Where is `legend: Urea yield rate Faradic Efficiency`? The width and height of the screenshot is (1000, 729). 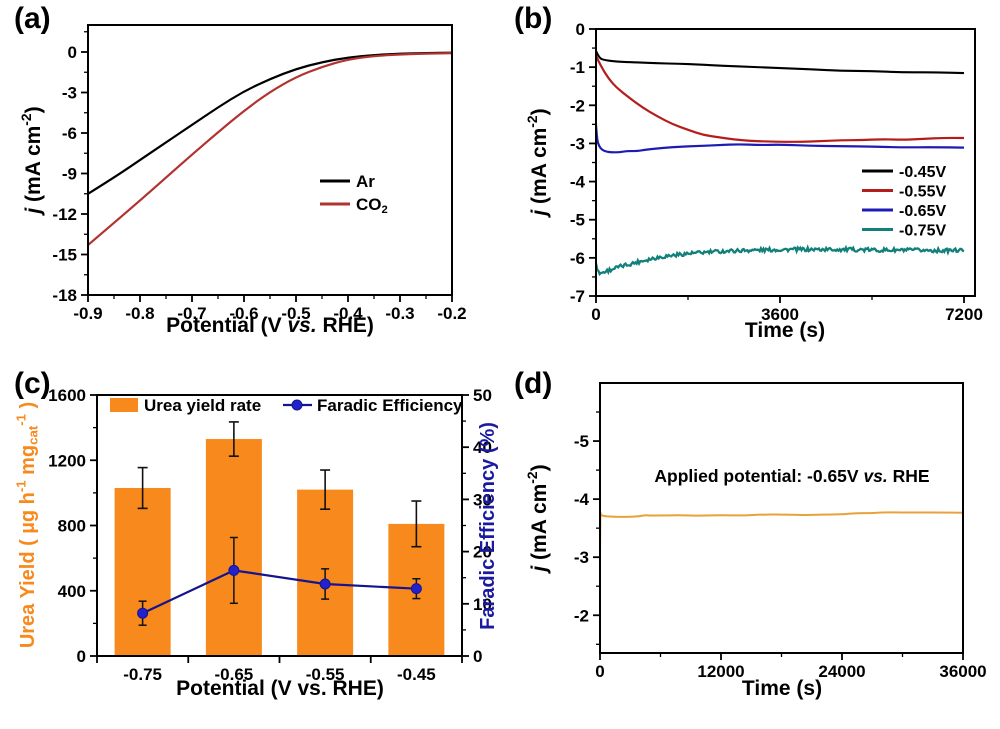
legend: Urea yield rate Faradic Efficiency is located at coordinates (286, 405).